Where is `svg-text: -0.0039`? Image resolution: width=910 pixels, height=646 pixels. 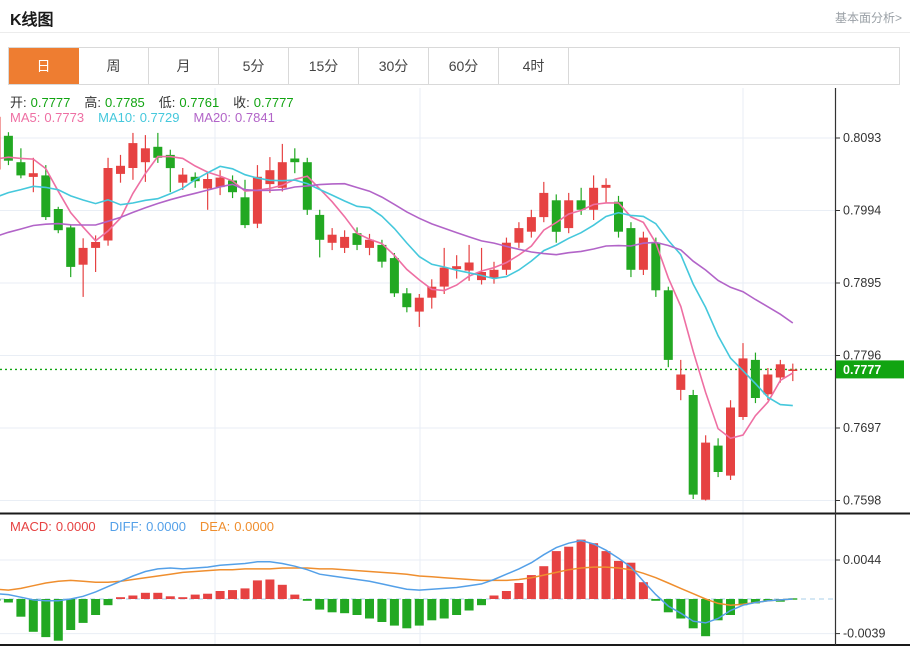
svg-text: -0.0039 is located at coordinates (864, 634).